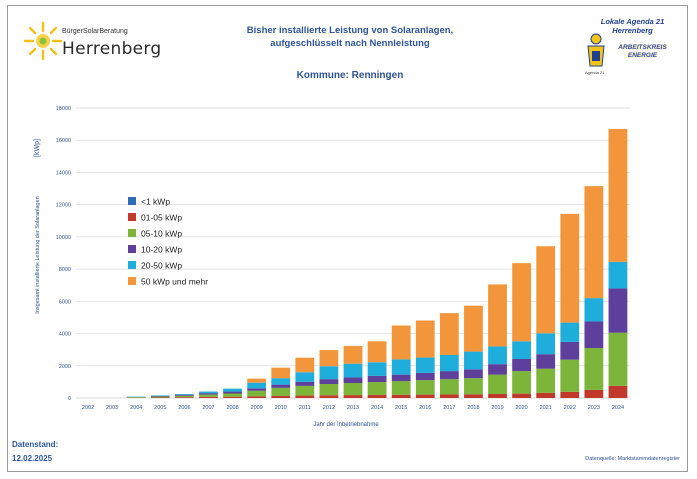 This screenshot has width=697, height=479. I want to click on y-tick-label: 0, so click(69, 399).